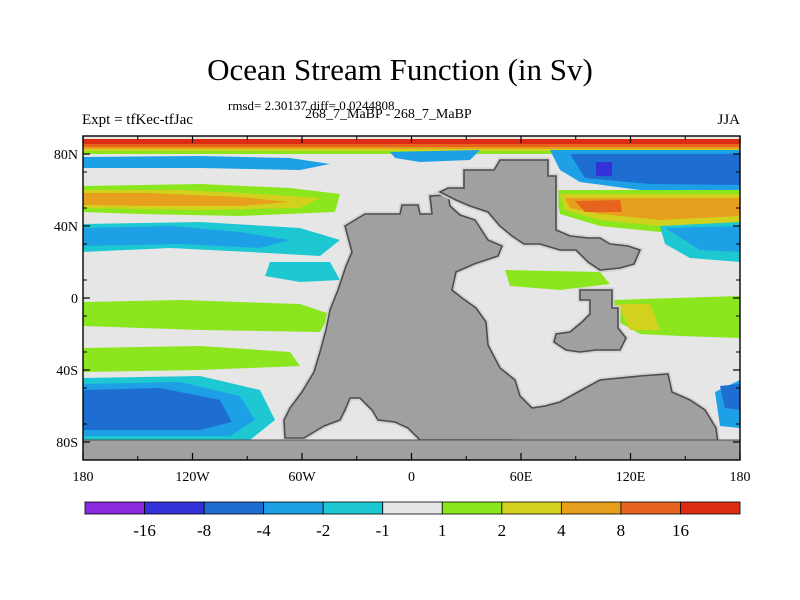  Describe the element at coordinates (186, 237) in the screenshot. I see `contour-subtrop-blue` at that location.